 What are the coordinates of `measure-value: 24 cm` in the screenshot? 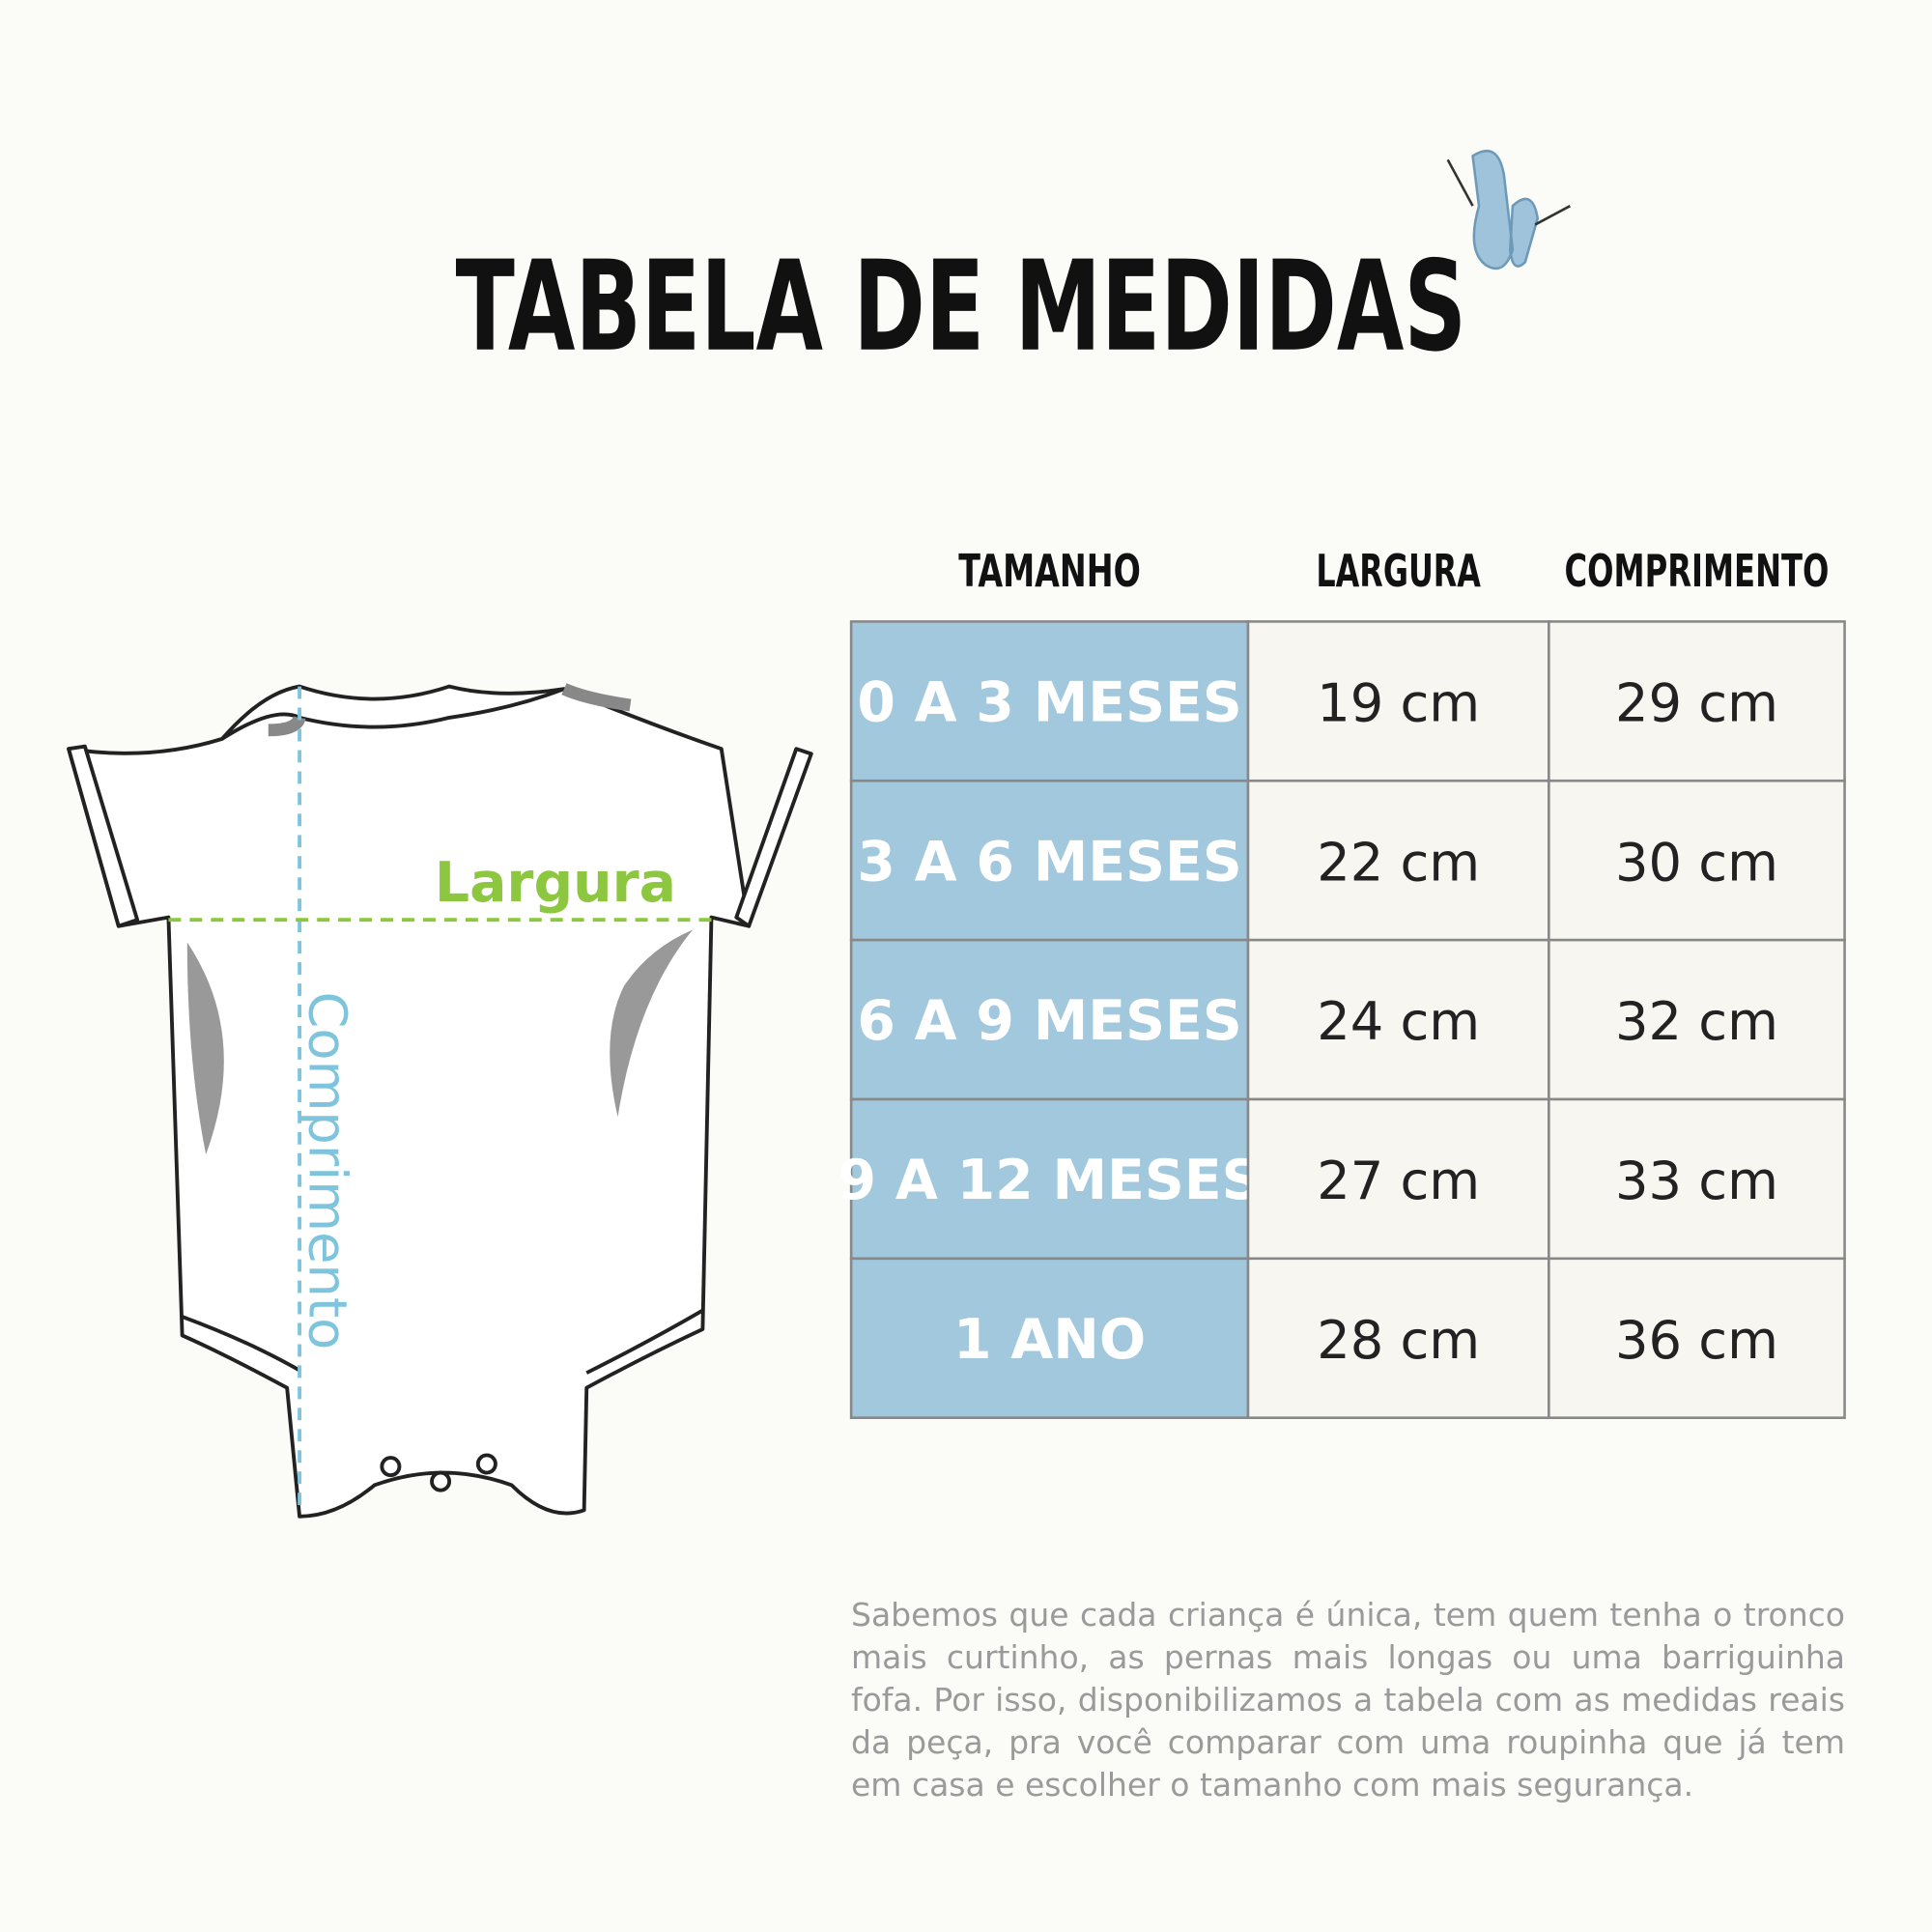 It's located at (1398, 1021).